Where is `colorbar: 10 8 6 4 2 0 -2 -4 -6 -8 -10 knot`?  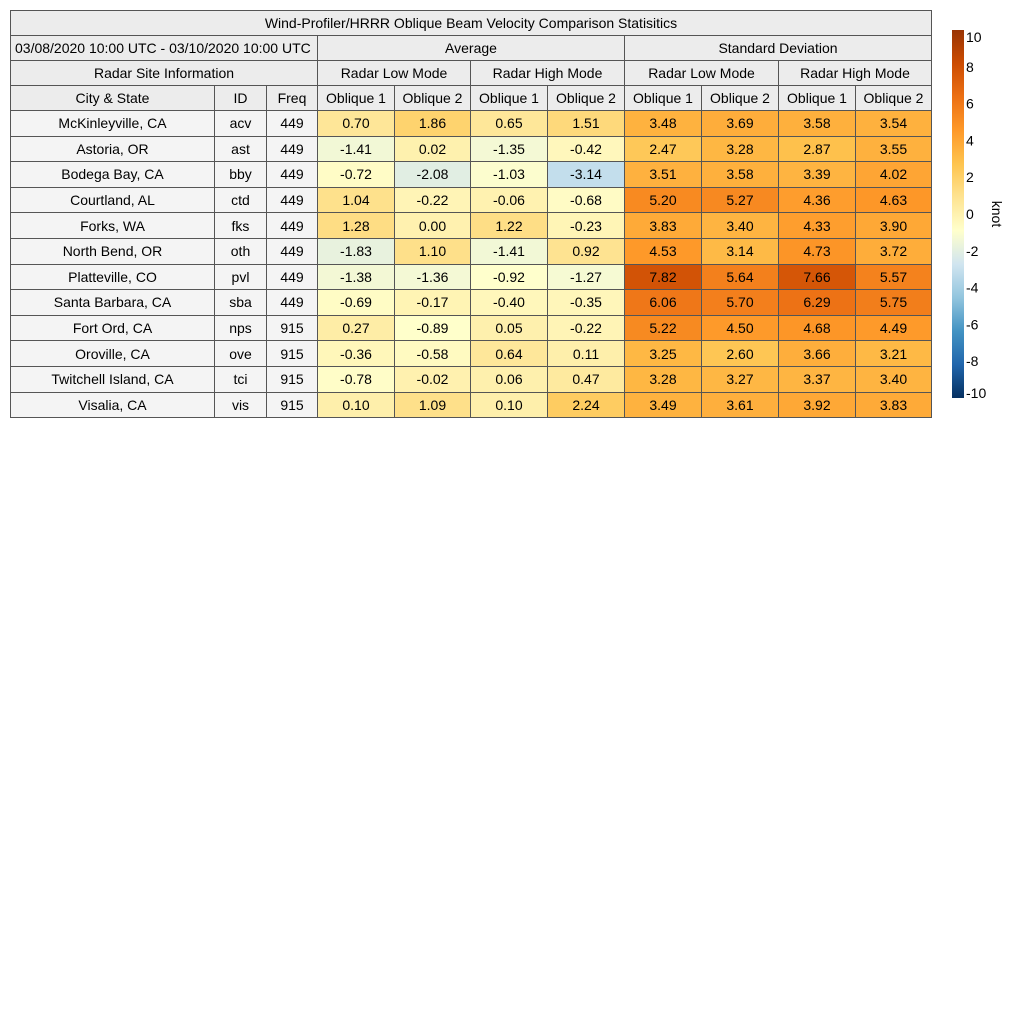 colorbar: 10 8 6 4 2 0 -2 -4 -6 -8 -10 knot is located at coordinates (978, 215).